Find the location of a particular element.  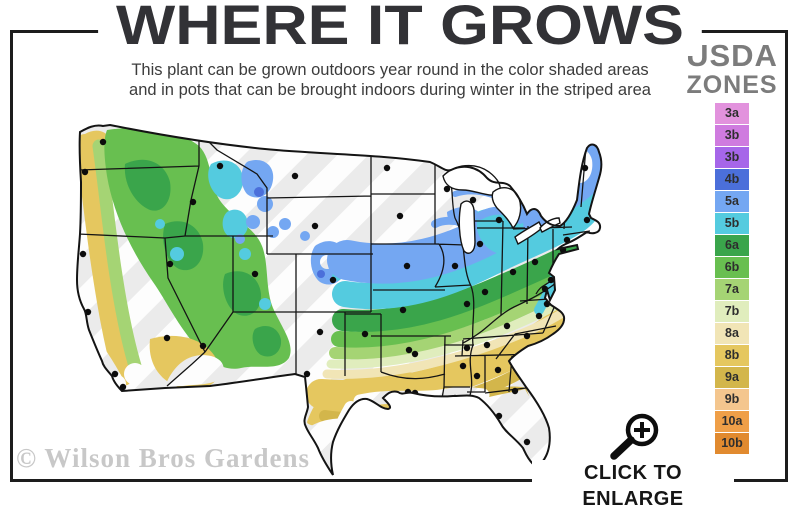

lake-michigan is located at coordinates (467, 227).